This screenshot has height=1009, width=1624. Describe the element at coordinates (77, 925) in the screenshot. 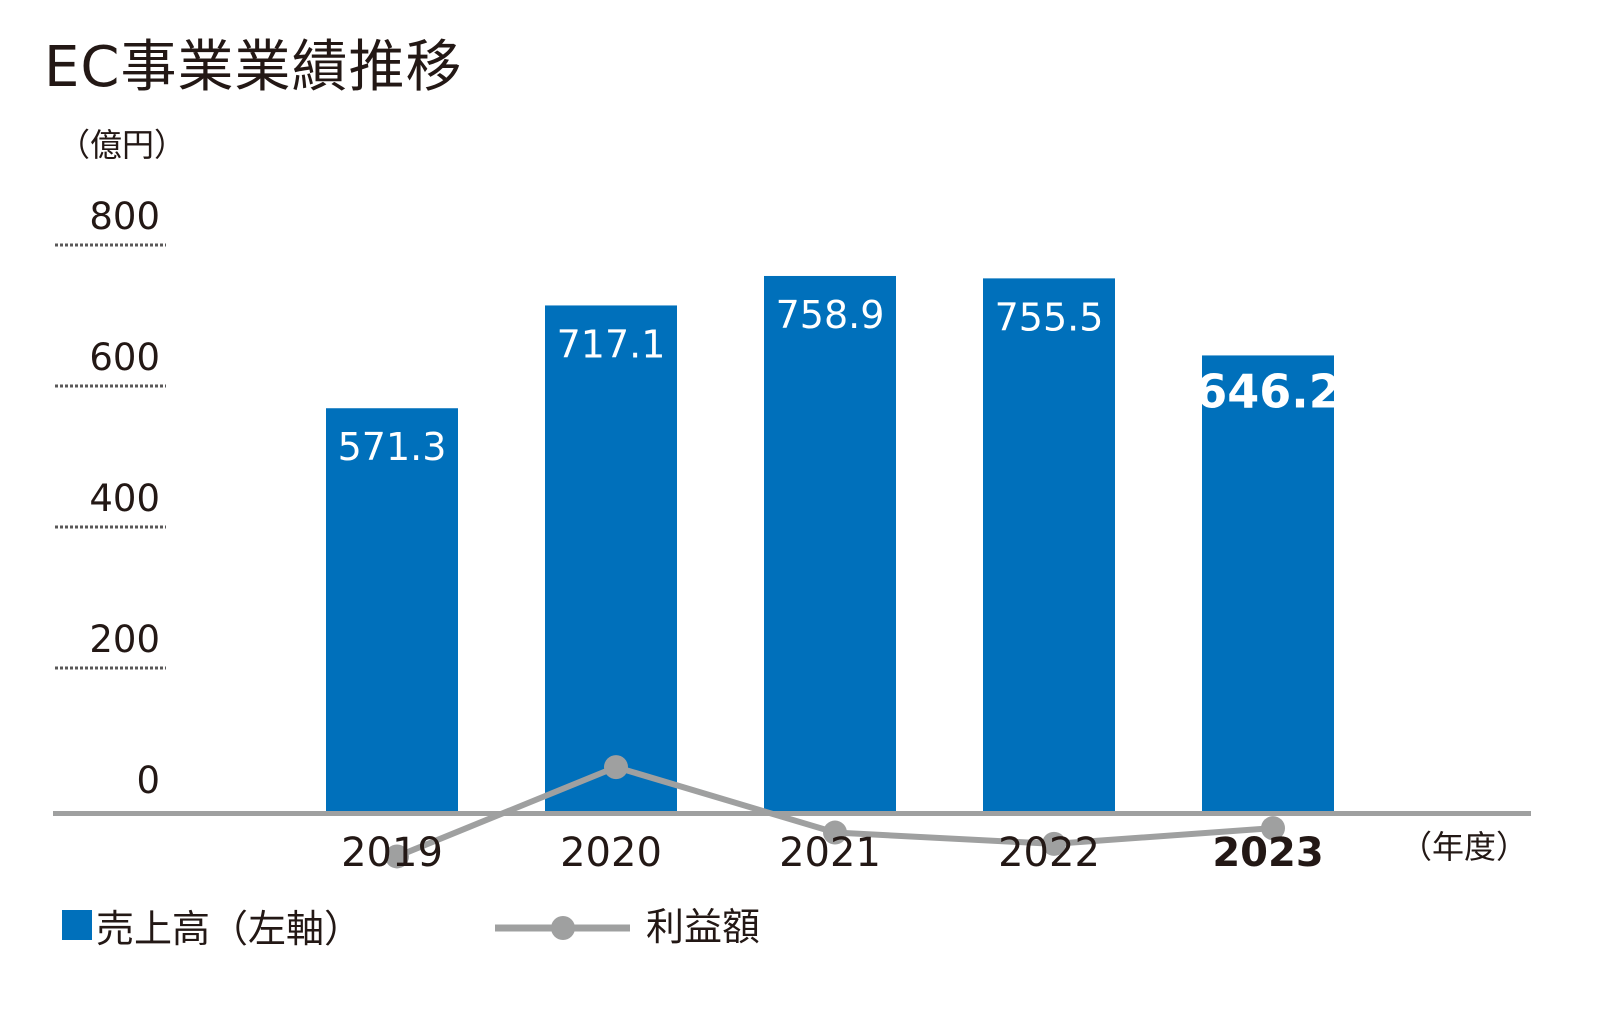

I see `legend-bar-swatch` at that location.